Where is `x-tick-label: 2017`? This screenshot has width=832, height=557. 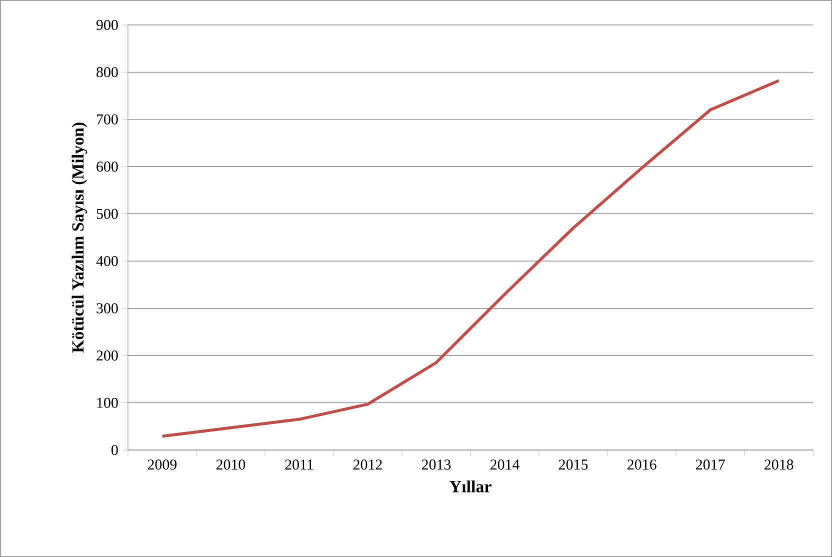
x-tick-label: 2017 is located at coordinates (710, 465).